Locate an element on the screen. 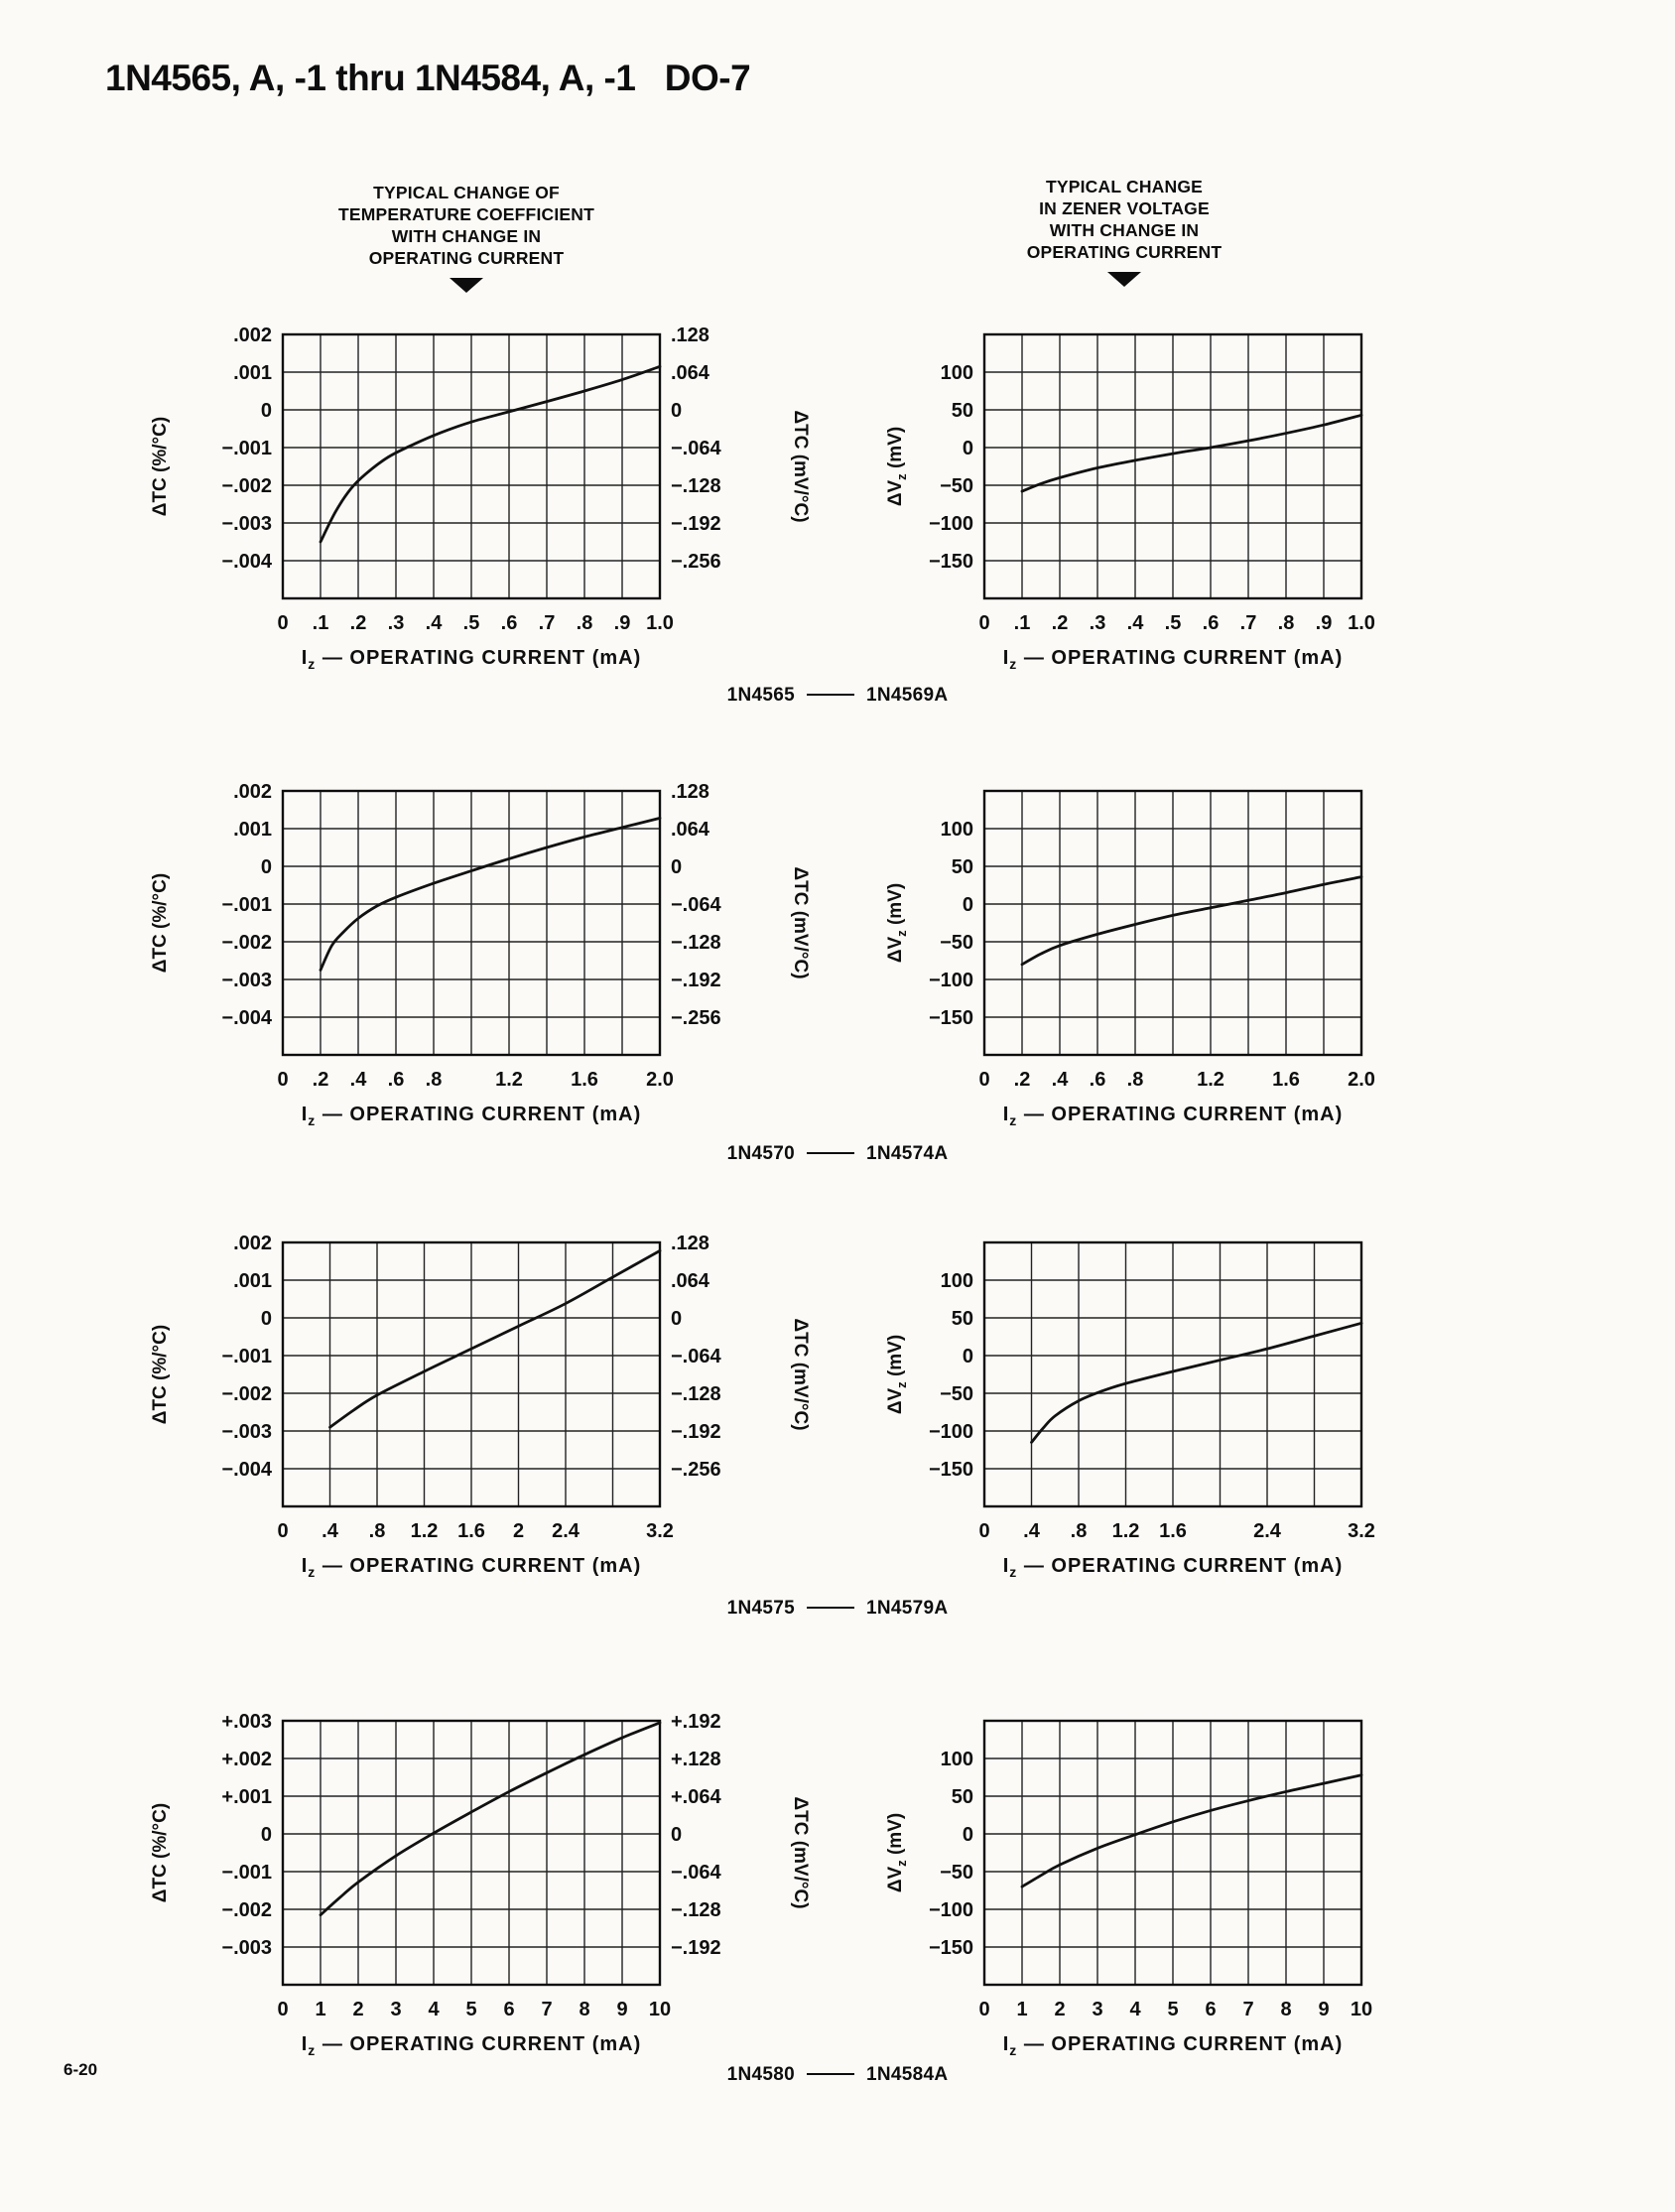 Image resolution: width=1675 pixels, height=2212 pixels. chart-text: −.256 is located at coordinates (696, 1018).